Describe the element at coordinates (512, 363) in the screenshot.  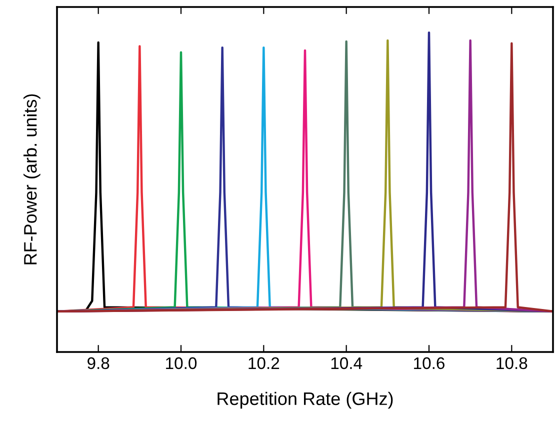
I see `x-tick-label: 10.8` at that location.